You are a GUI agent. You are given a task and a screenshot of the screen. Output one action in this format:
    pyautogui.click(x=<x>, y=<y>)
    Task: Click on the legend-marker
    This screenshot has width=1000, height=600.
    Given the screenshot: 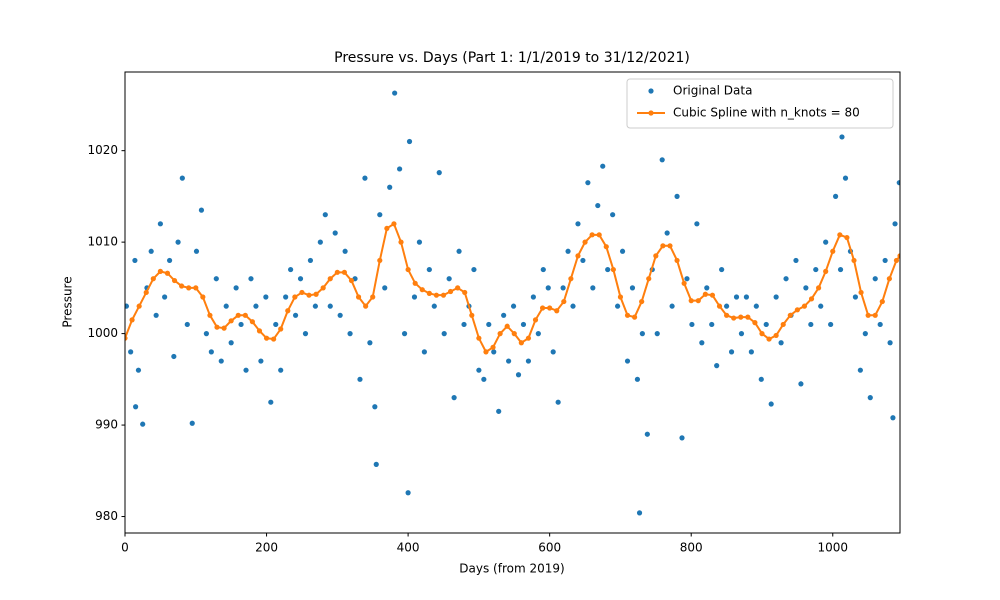 What is the action you would take?
    pyautogui.click(x=651, y=113)
    